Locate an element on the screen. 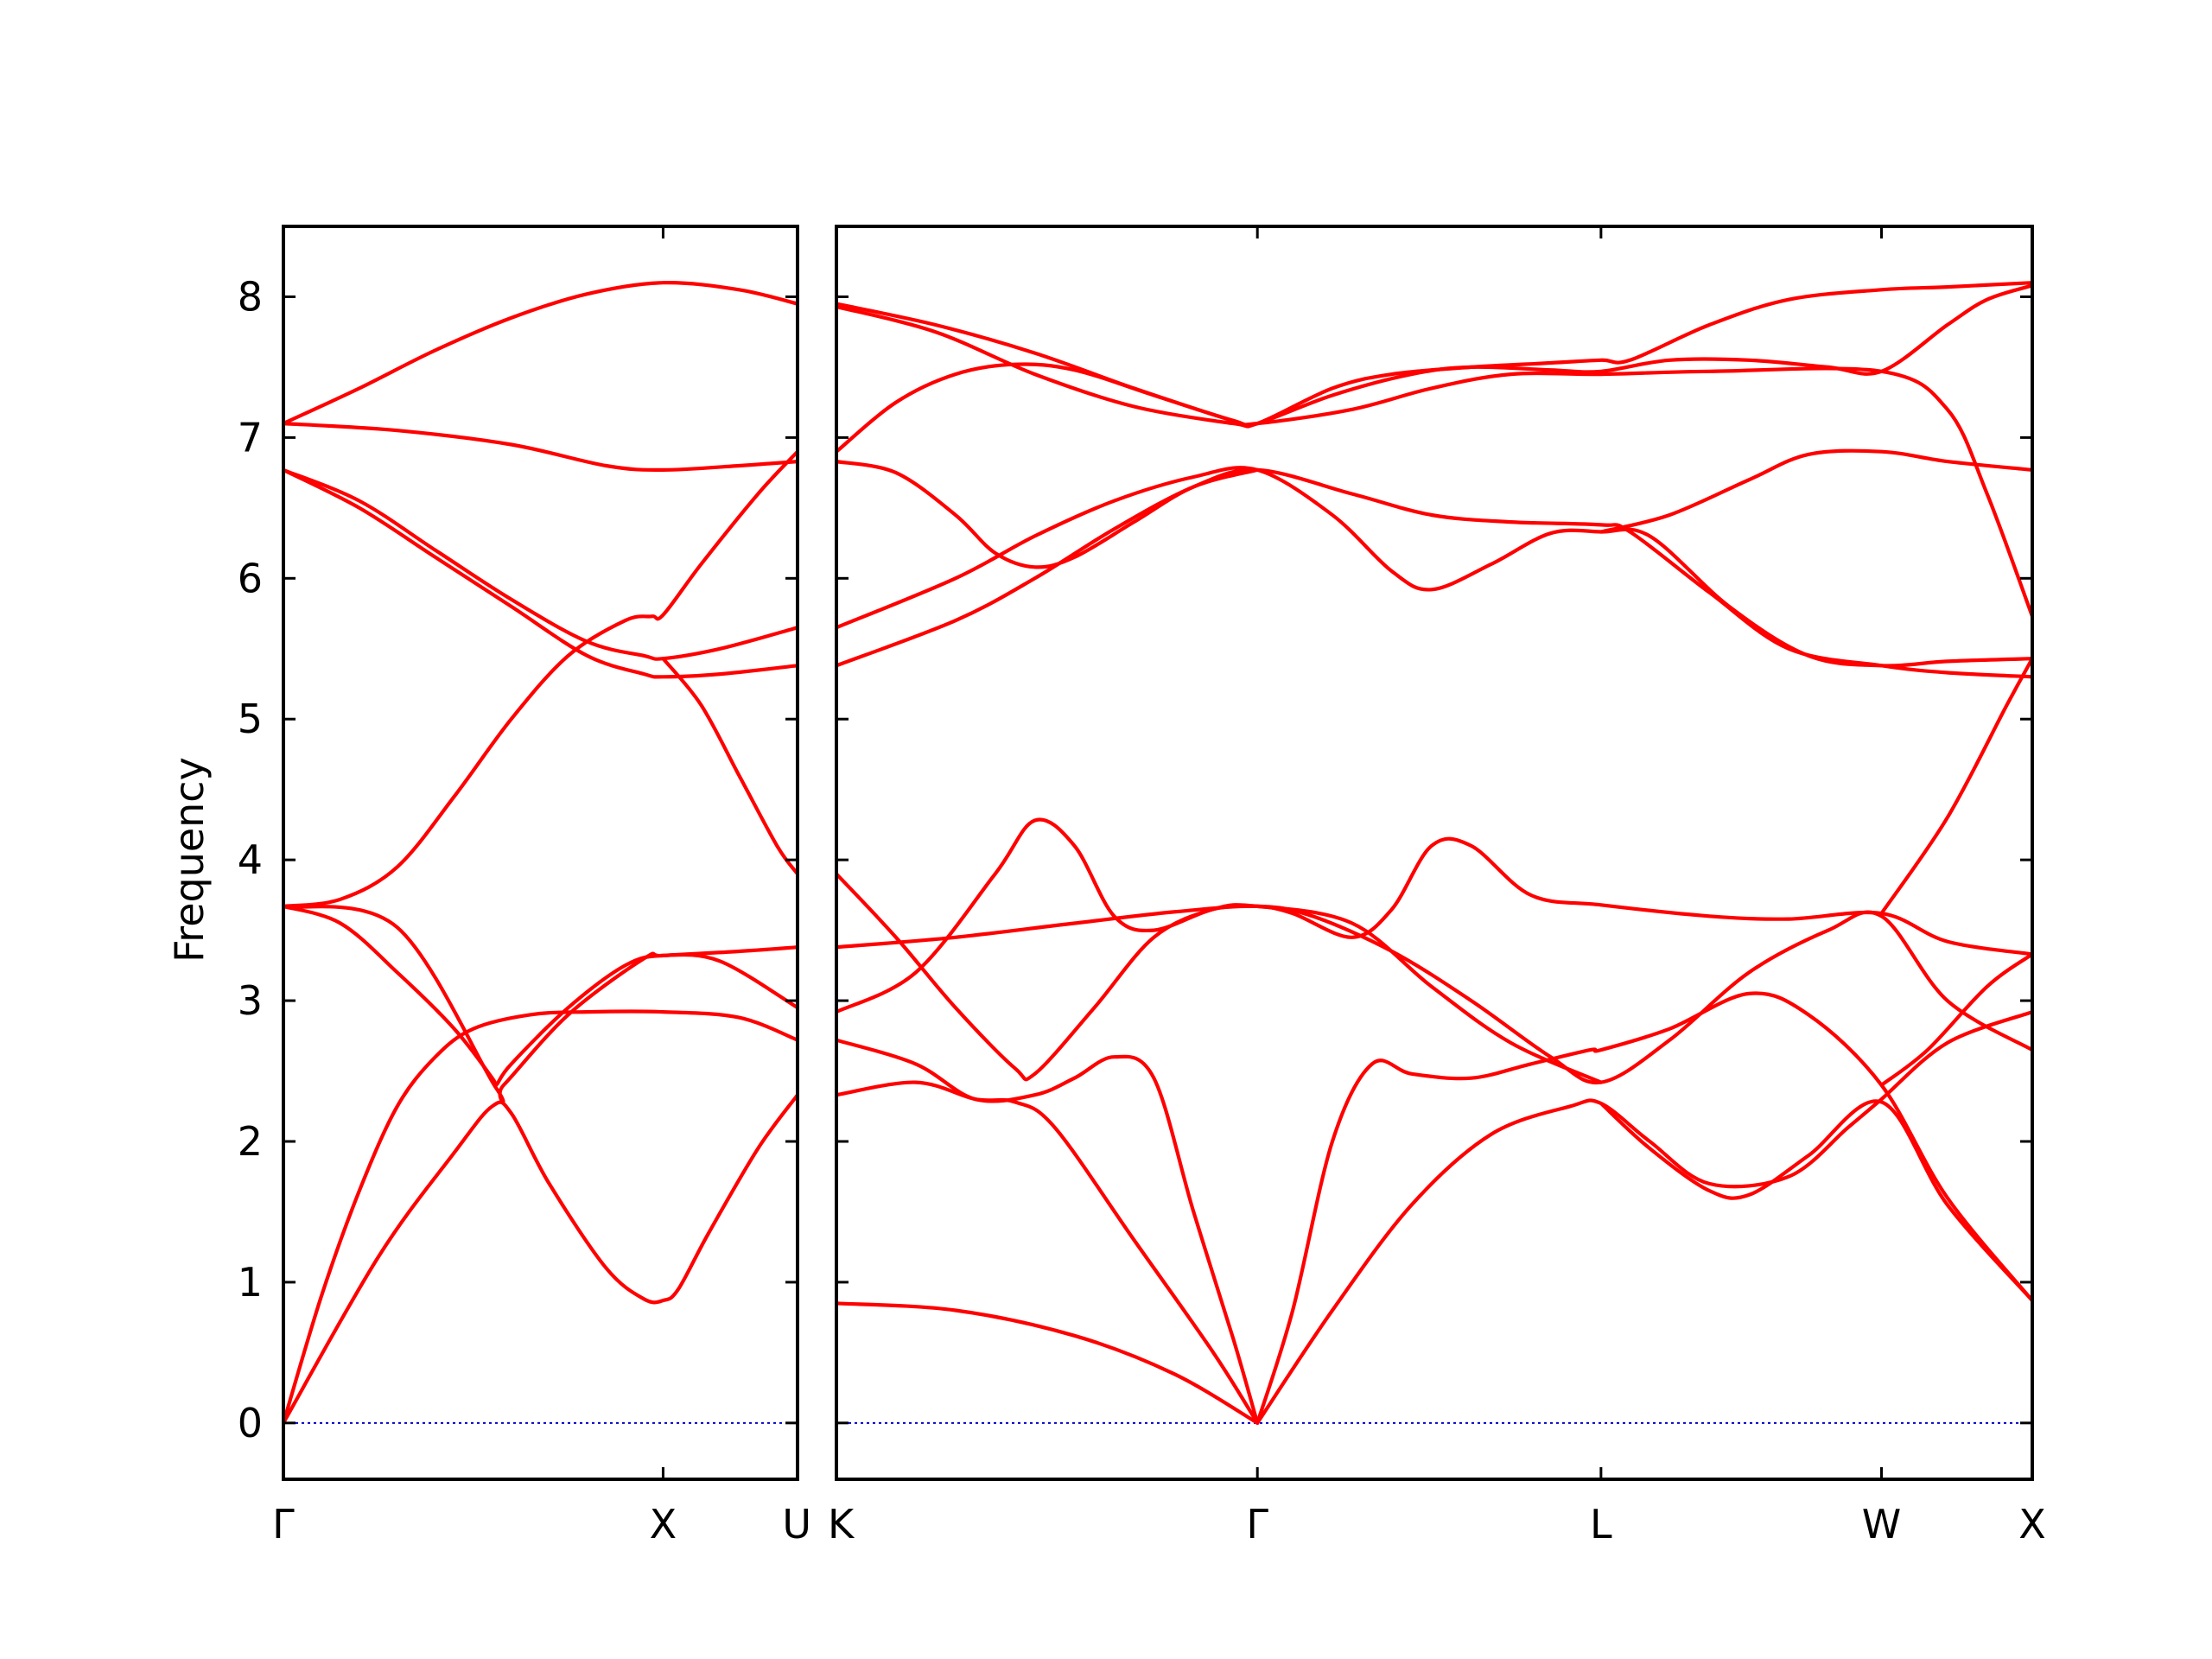 The width and height of the screenshot is (2212, 1659). y-tick-label: 6 is located at coordinates (250, 578).